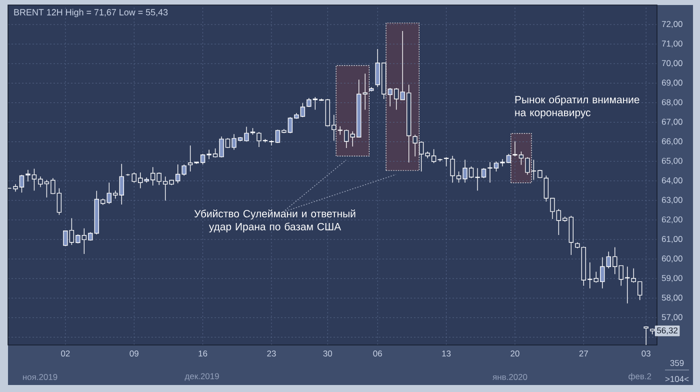  What do you see at coordinates (446, 353) in the screenshot?
I see `x-tick-label: 13` at bounding box center [446, 353].